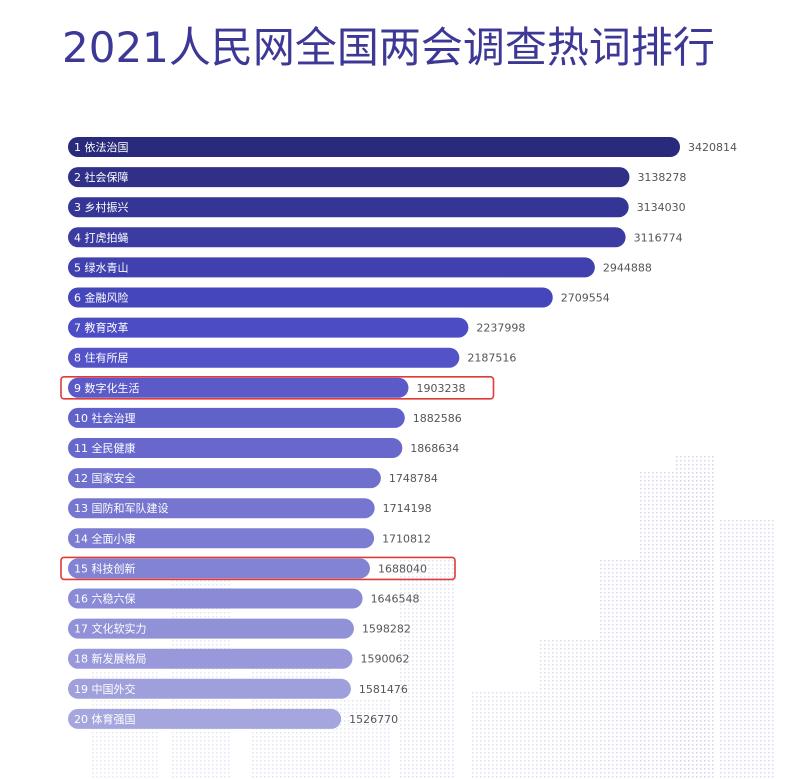 This screenshot has width=802, height=779. What do you see at coordinates (101, 358) in the screenshot?
I see `bar-label-8: 8 住有所居` at bounding box center [101, 358].